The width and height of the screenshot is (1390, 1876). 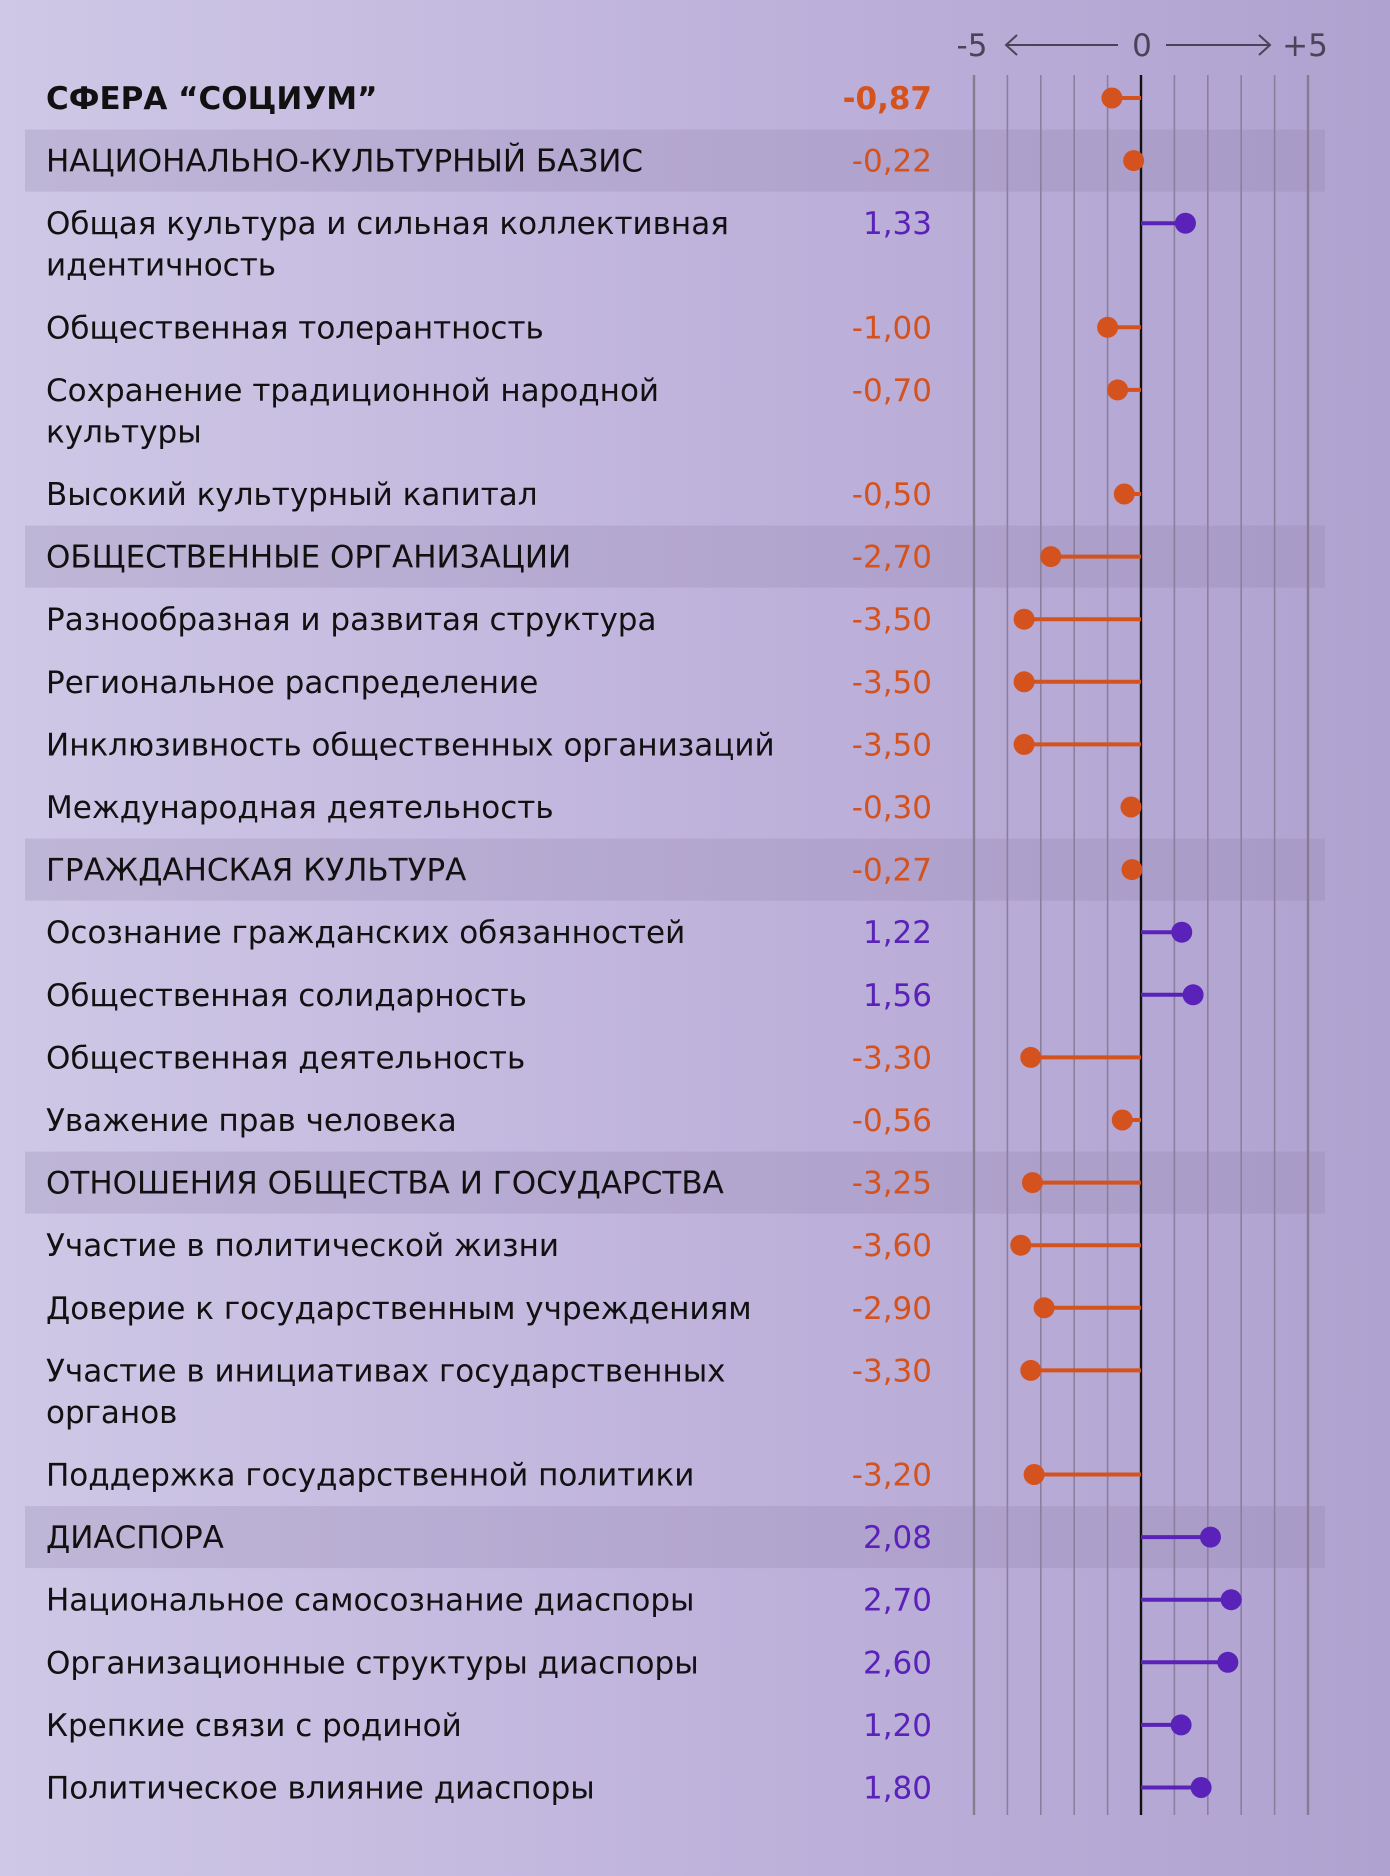 I want to click on row-value-label: -0,50, so click(x=892, y=495).